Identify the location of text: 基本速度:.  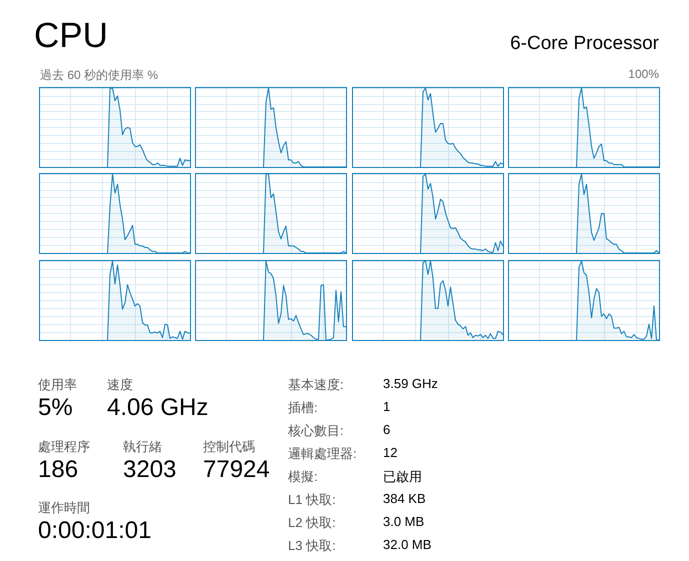
(316, 385).